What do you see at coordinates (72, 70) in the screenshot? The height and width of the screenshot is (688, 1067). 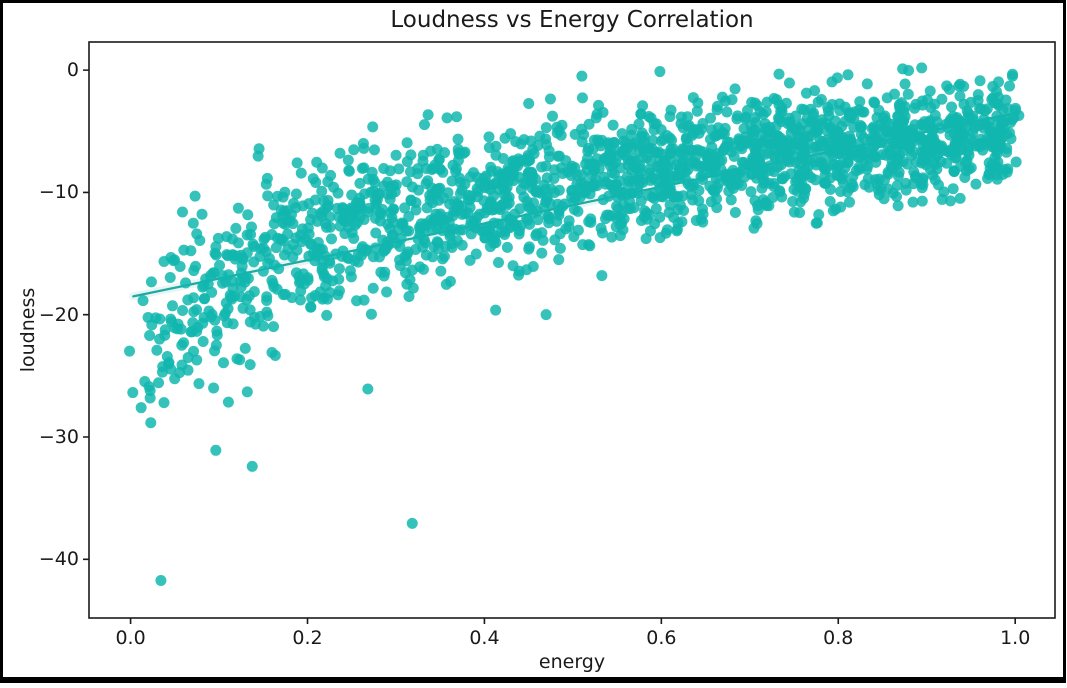 I see `y-tick-label: 0` at bounding box center [72, 70].